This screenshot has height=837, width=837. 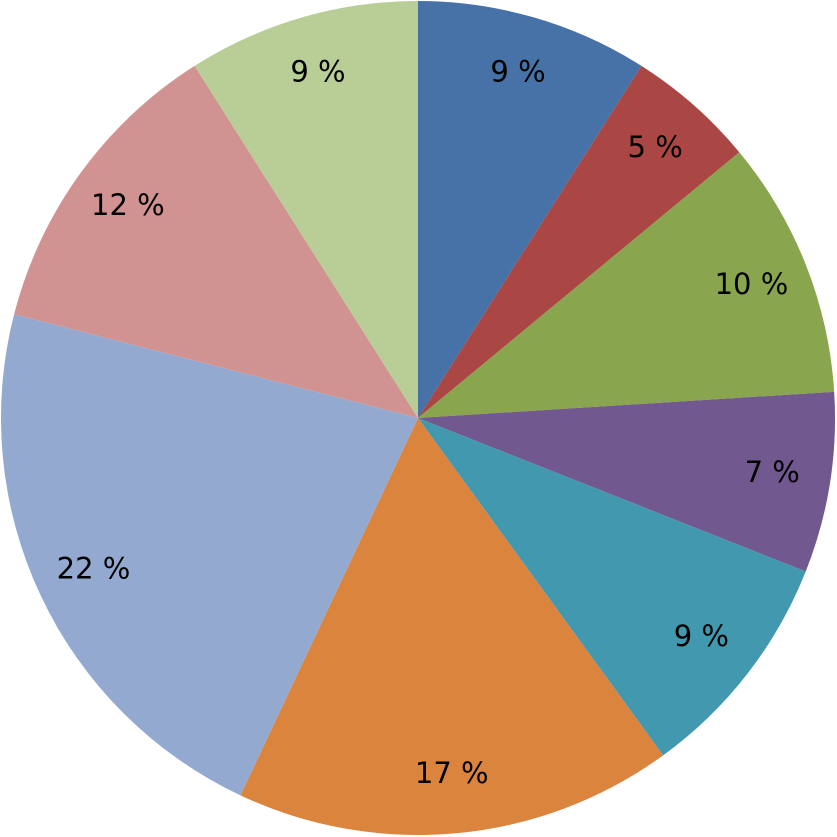 What do you see at coordinates (452, 773) in the screenshot?
I see `data-label: 17 %` at bounding box center [452, 773].